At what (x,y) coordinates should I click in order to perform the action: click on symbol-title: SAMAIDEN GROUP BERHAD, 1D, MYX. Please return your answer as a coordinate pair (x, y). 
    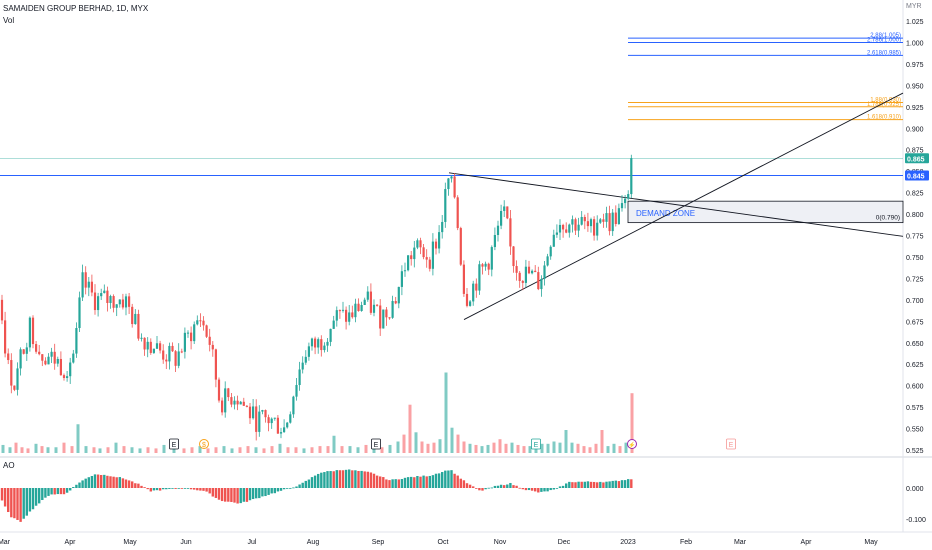
    Looking at the image, I should click on (76, 8).